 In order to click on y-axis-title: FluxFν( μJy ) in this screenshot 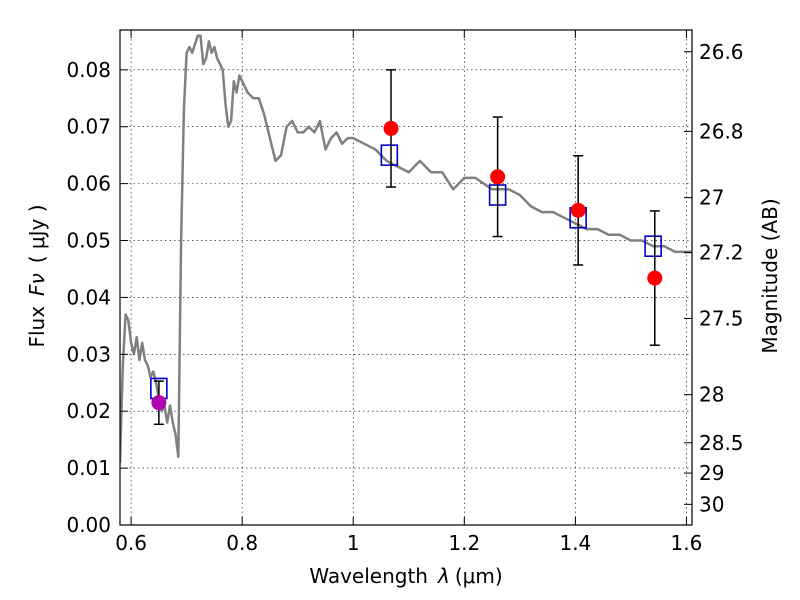, I will do `click(37, 275)`.